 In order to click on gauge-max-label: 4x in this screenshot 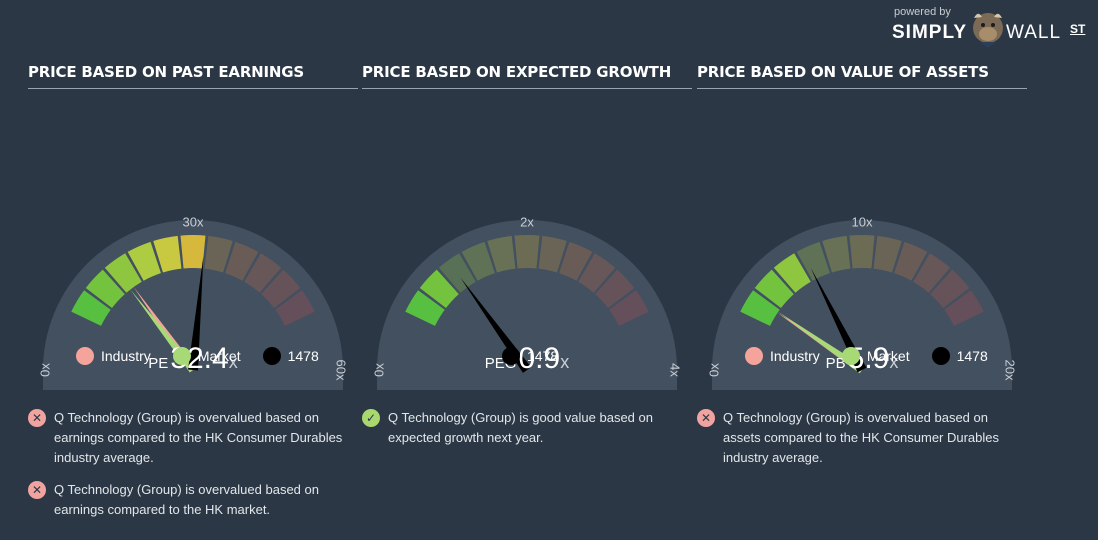, I will do `click(675, 370)`.